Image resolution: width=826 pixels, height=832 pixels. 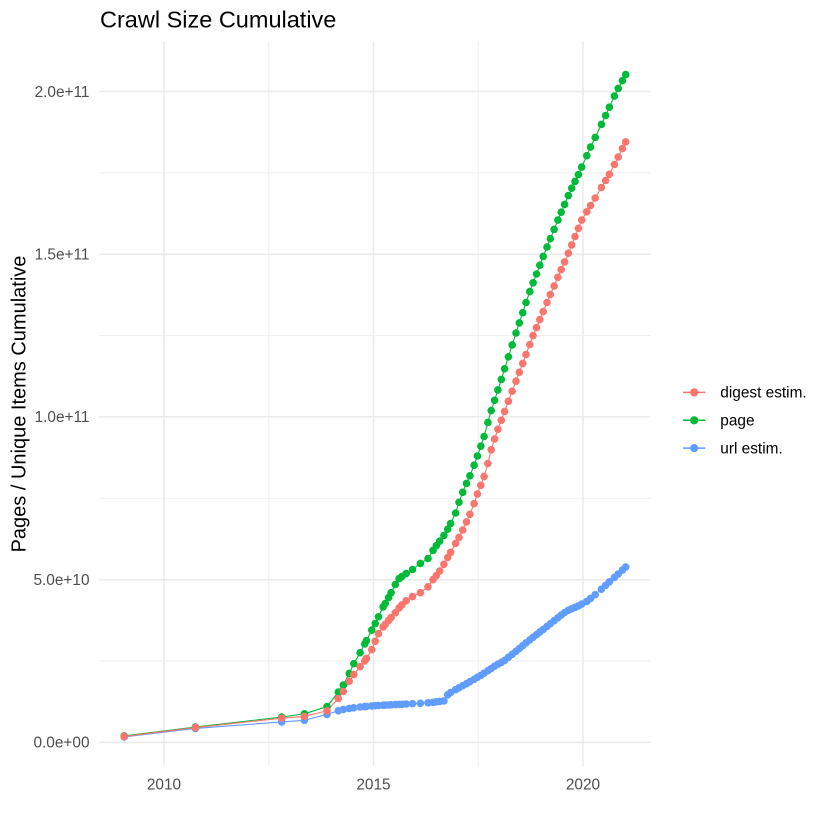 I want to click on svg-text: Crawl Size Cumulative, so click(x=218, y=20).